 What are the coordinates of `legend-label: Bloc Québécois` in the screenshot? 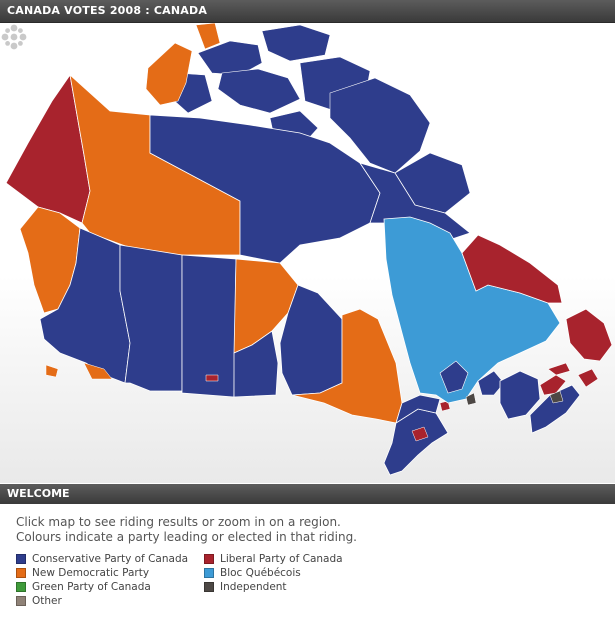 It's located at (260, 573).